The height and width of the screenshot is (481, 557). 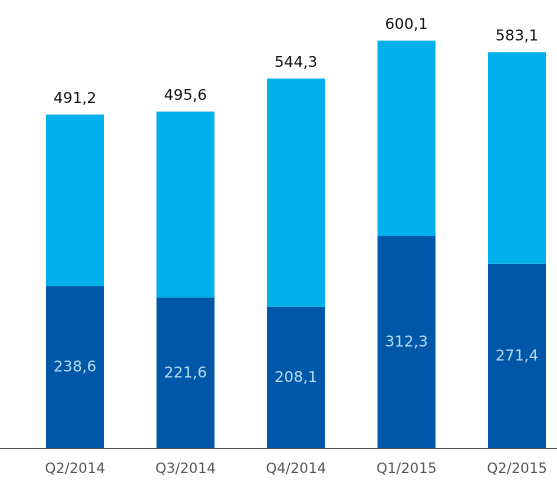 I want to click on total-label: 495,6, so click(x=185, y=95).